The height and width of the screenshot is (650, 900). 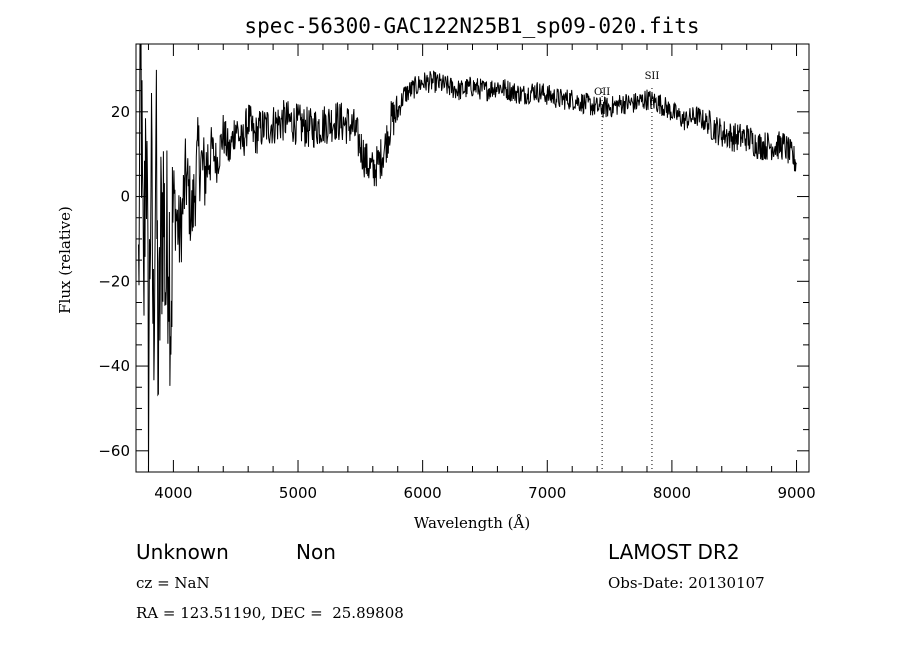 What do you see at coordinates (686, 583) in the screenshot?
I see `observation-date: Obs-Date: 20130107` at bounding box center [686, 583].